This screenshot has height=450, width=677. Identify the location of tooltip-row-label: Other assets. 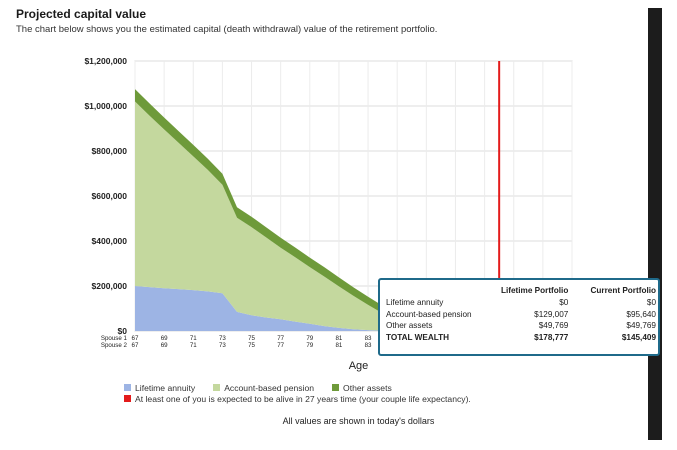
(409, 325).